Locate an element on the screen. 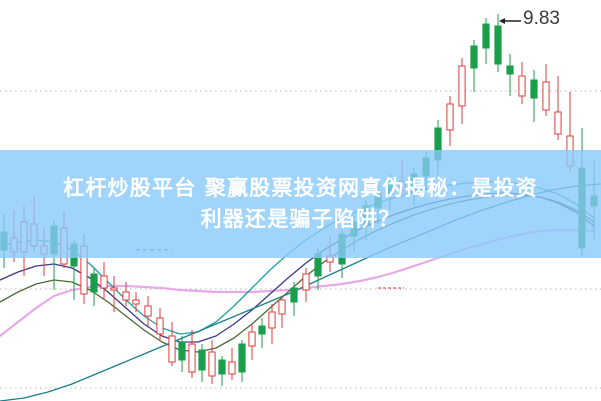 Image resolution: width=601 pixels, height=401 pixels. price-annotation: 9.83 is located at coordinates (528, 19).